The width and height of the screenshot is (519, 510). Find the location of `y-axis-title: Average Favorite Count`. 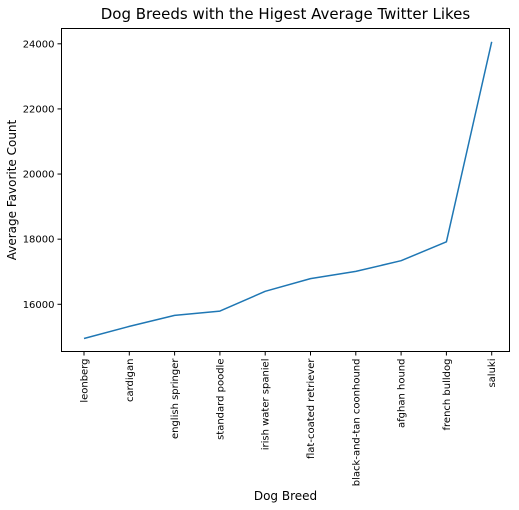

y-axis-title: Average Favorite Count is located at coordinates (12, 189).